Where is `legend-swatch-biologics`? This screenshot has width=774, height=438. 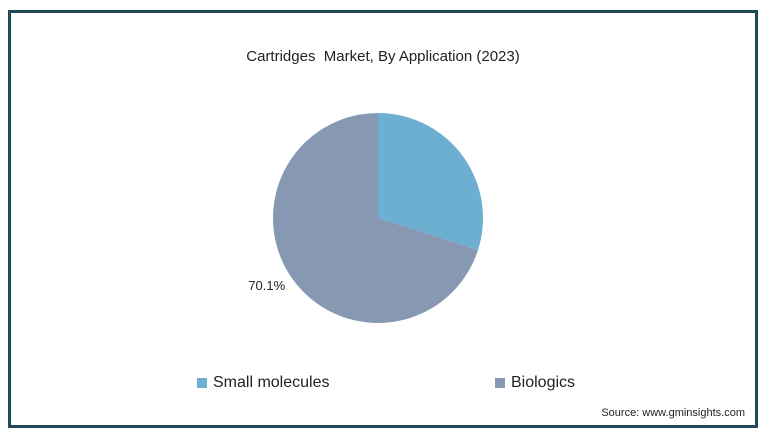 legend-swatch-biologics is located at coordinates (500, 383).